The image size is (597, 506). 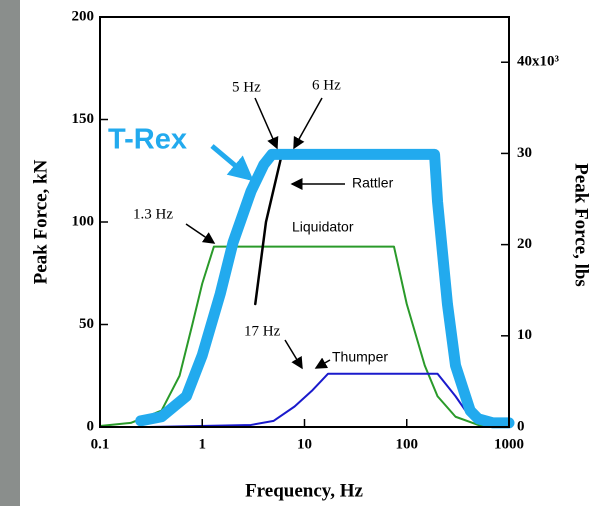 What do you see at coordinates (83, 119) in the screenshot?
I see `y-tick-label: 150` at bounding box center [83, 119].